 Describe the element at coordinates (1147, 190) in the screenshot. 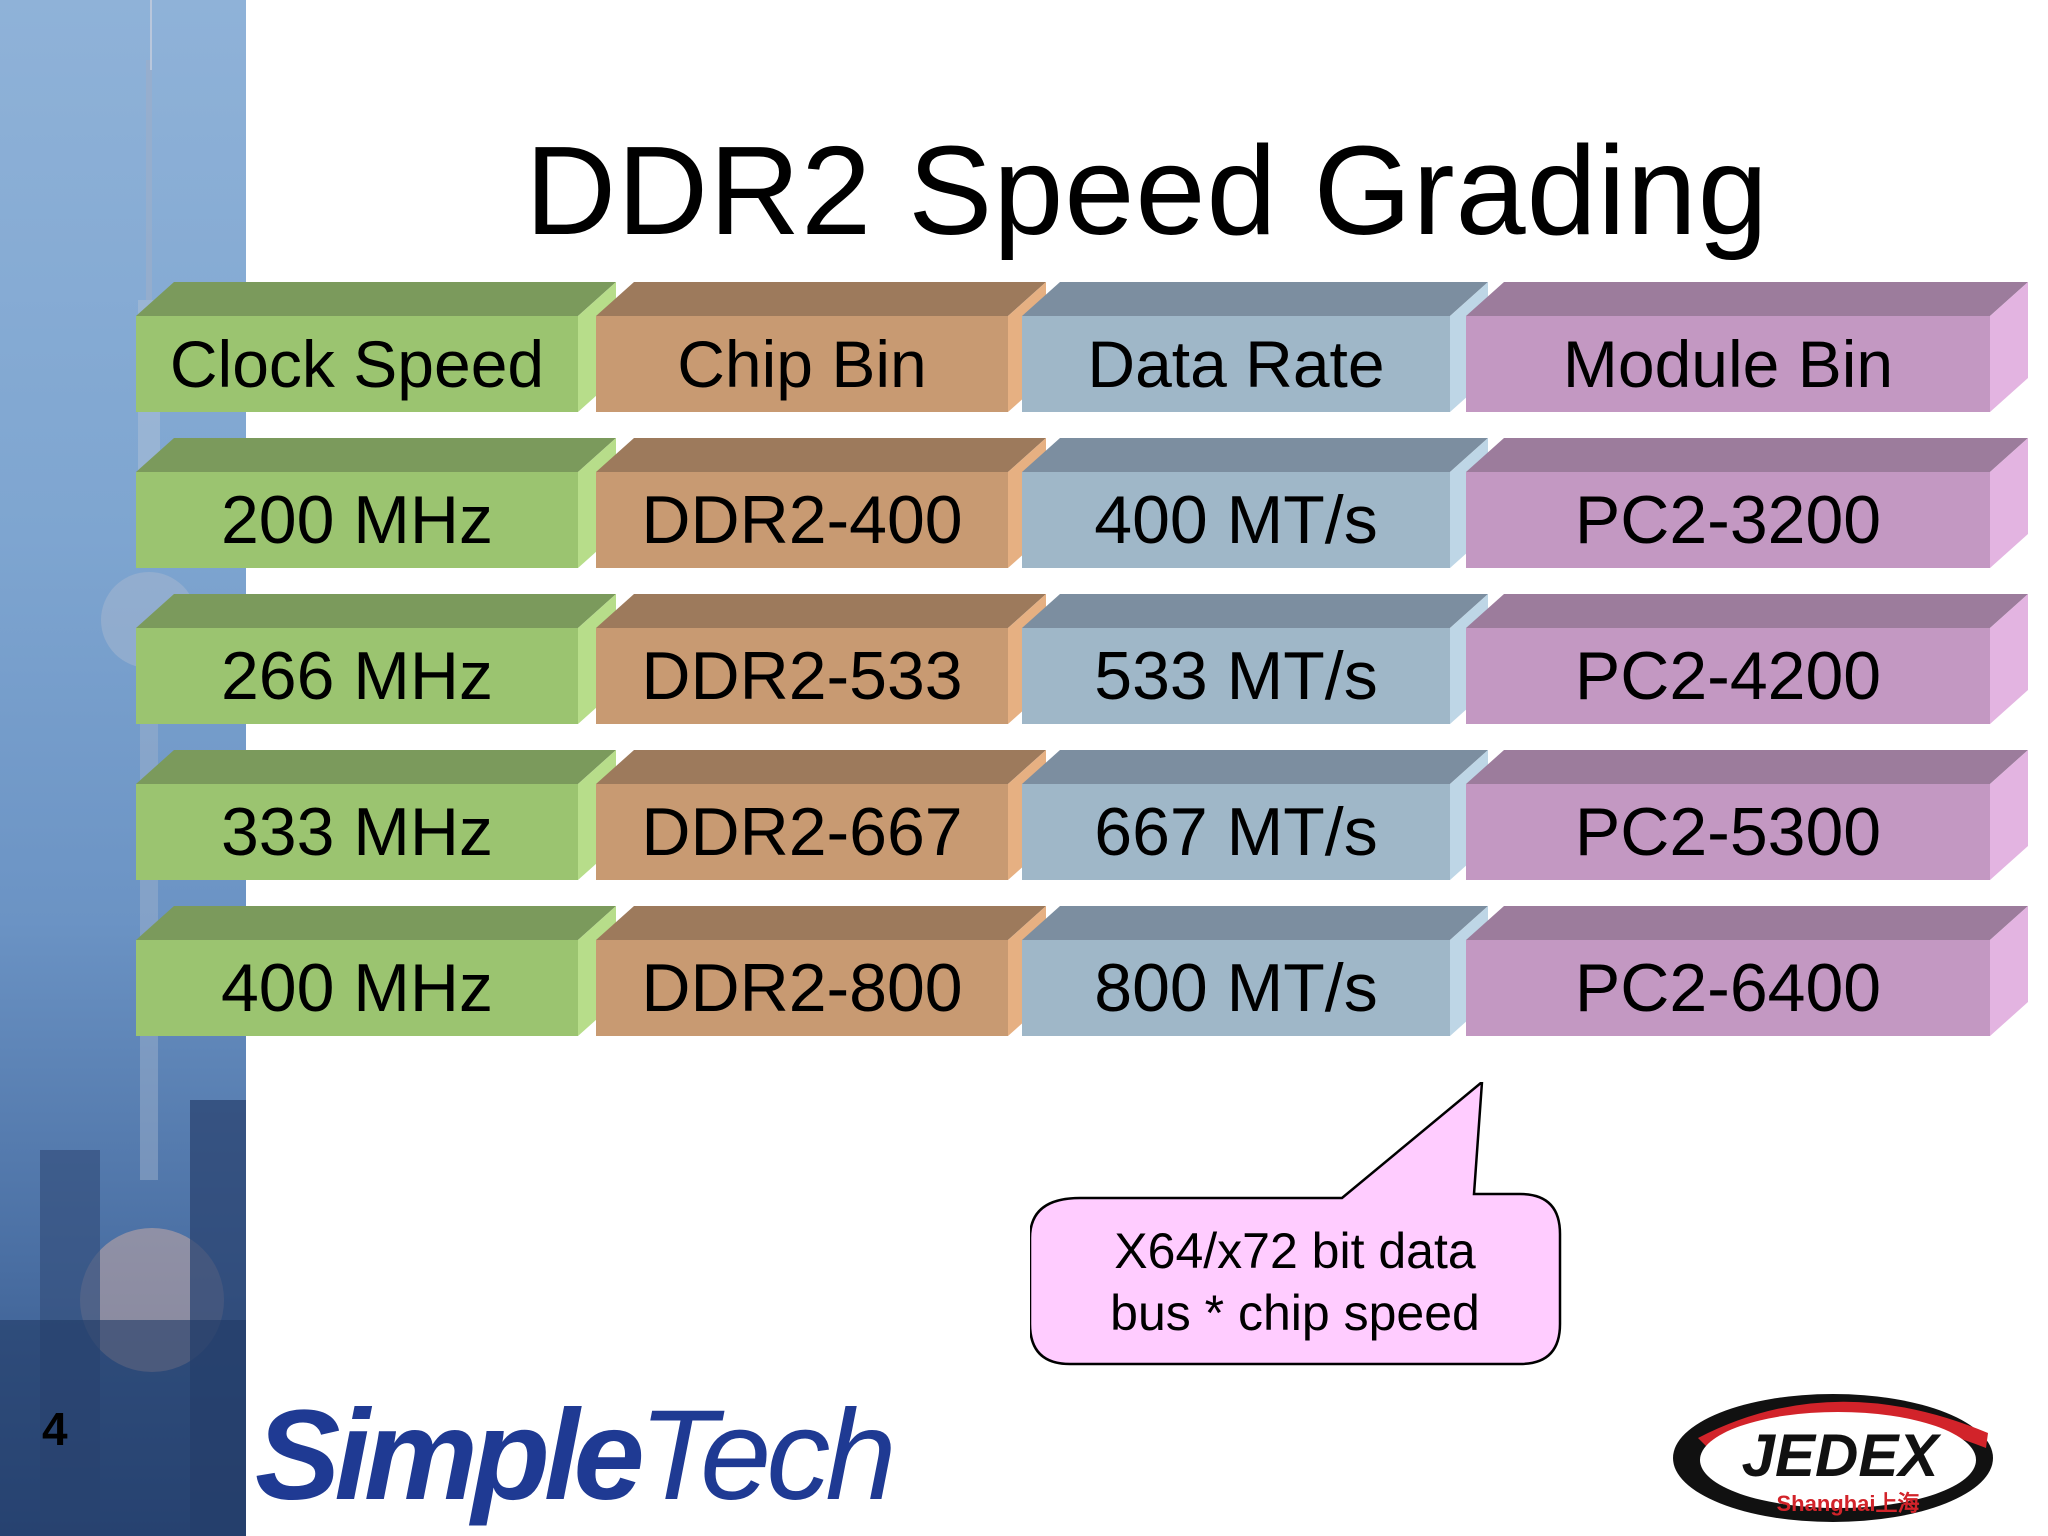

I see `slide-title: DDR2 Speed Grading` at that location.